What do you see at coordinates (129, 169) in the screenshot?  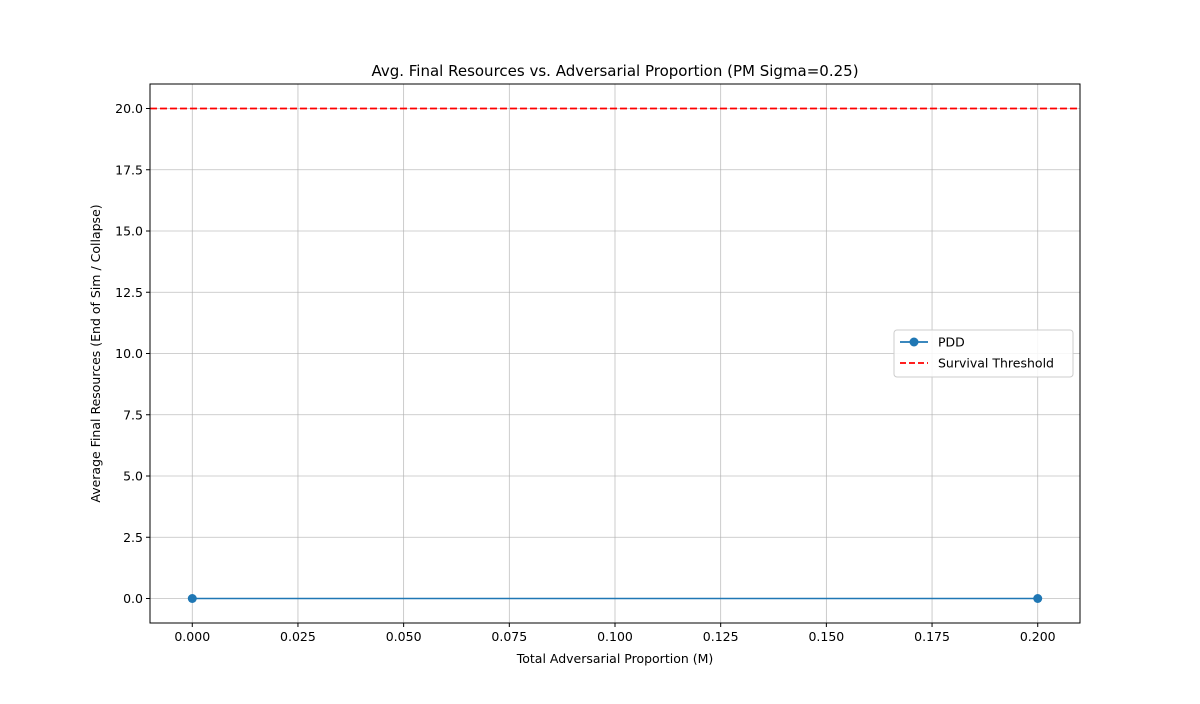 I see `y-tick-label: 17.5` at bounding box center [129, 169].